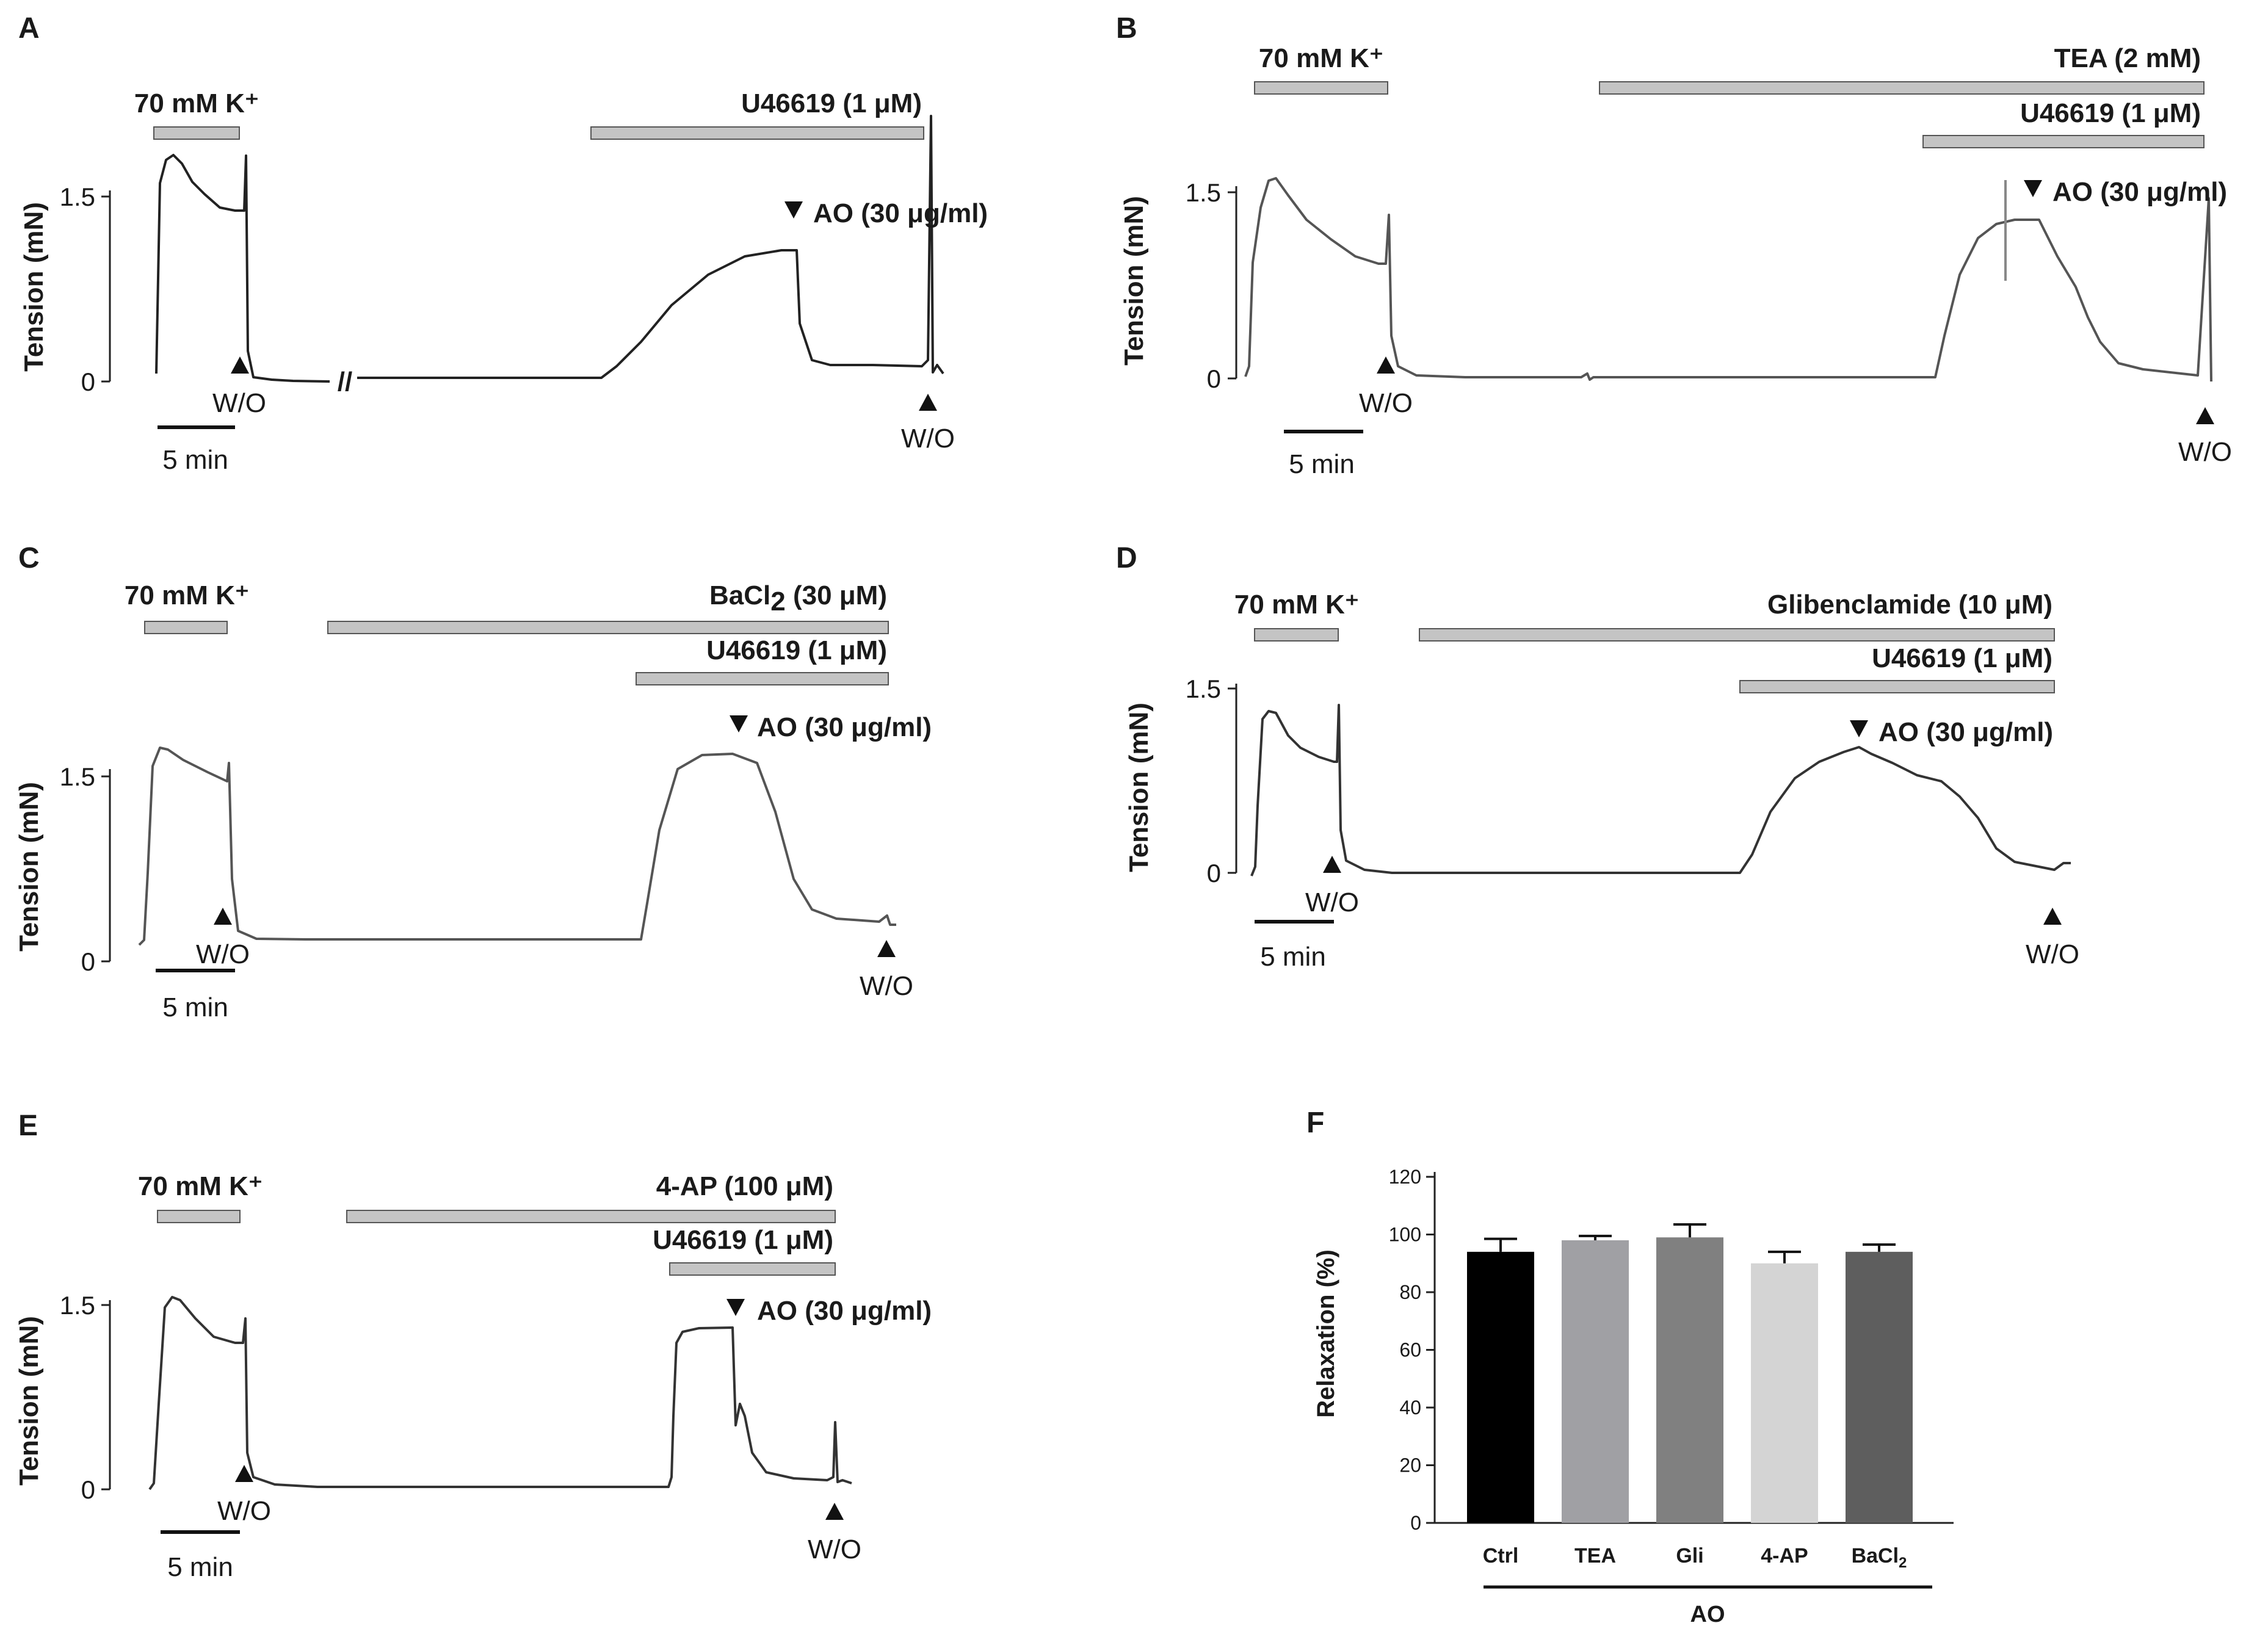 This screenshot has height=1634, width=2268. I want to click on bar-4-ap, so click(1784, 1393).